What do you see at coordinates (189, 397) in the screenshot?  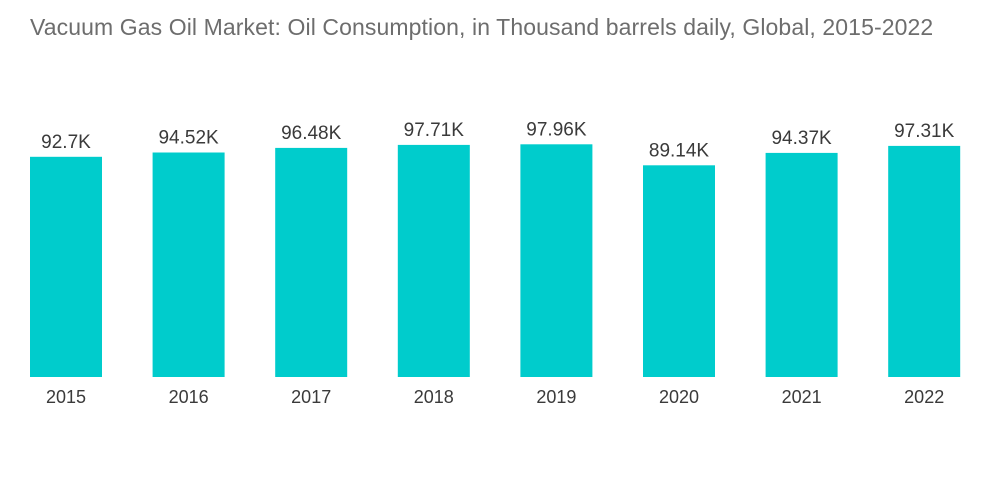 I see `x-tick-label-2016: 2016` at bounding box center [189, 397].